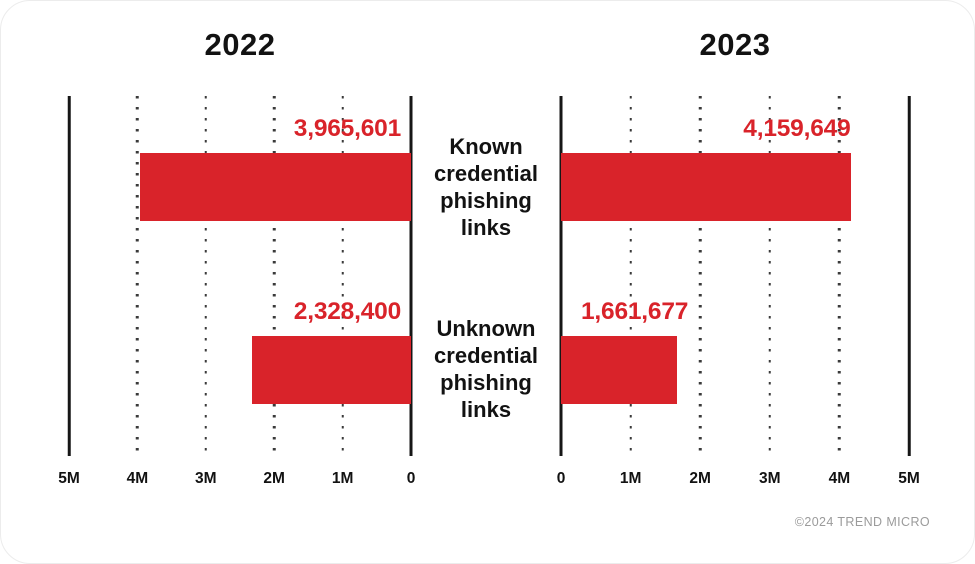 The width and height of the screenshot is (975, 564). What do you see at coordinates (619, 370) in the screenshot?
I see `bar-2023-unknown` at bounding box center [619, 370].